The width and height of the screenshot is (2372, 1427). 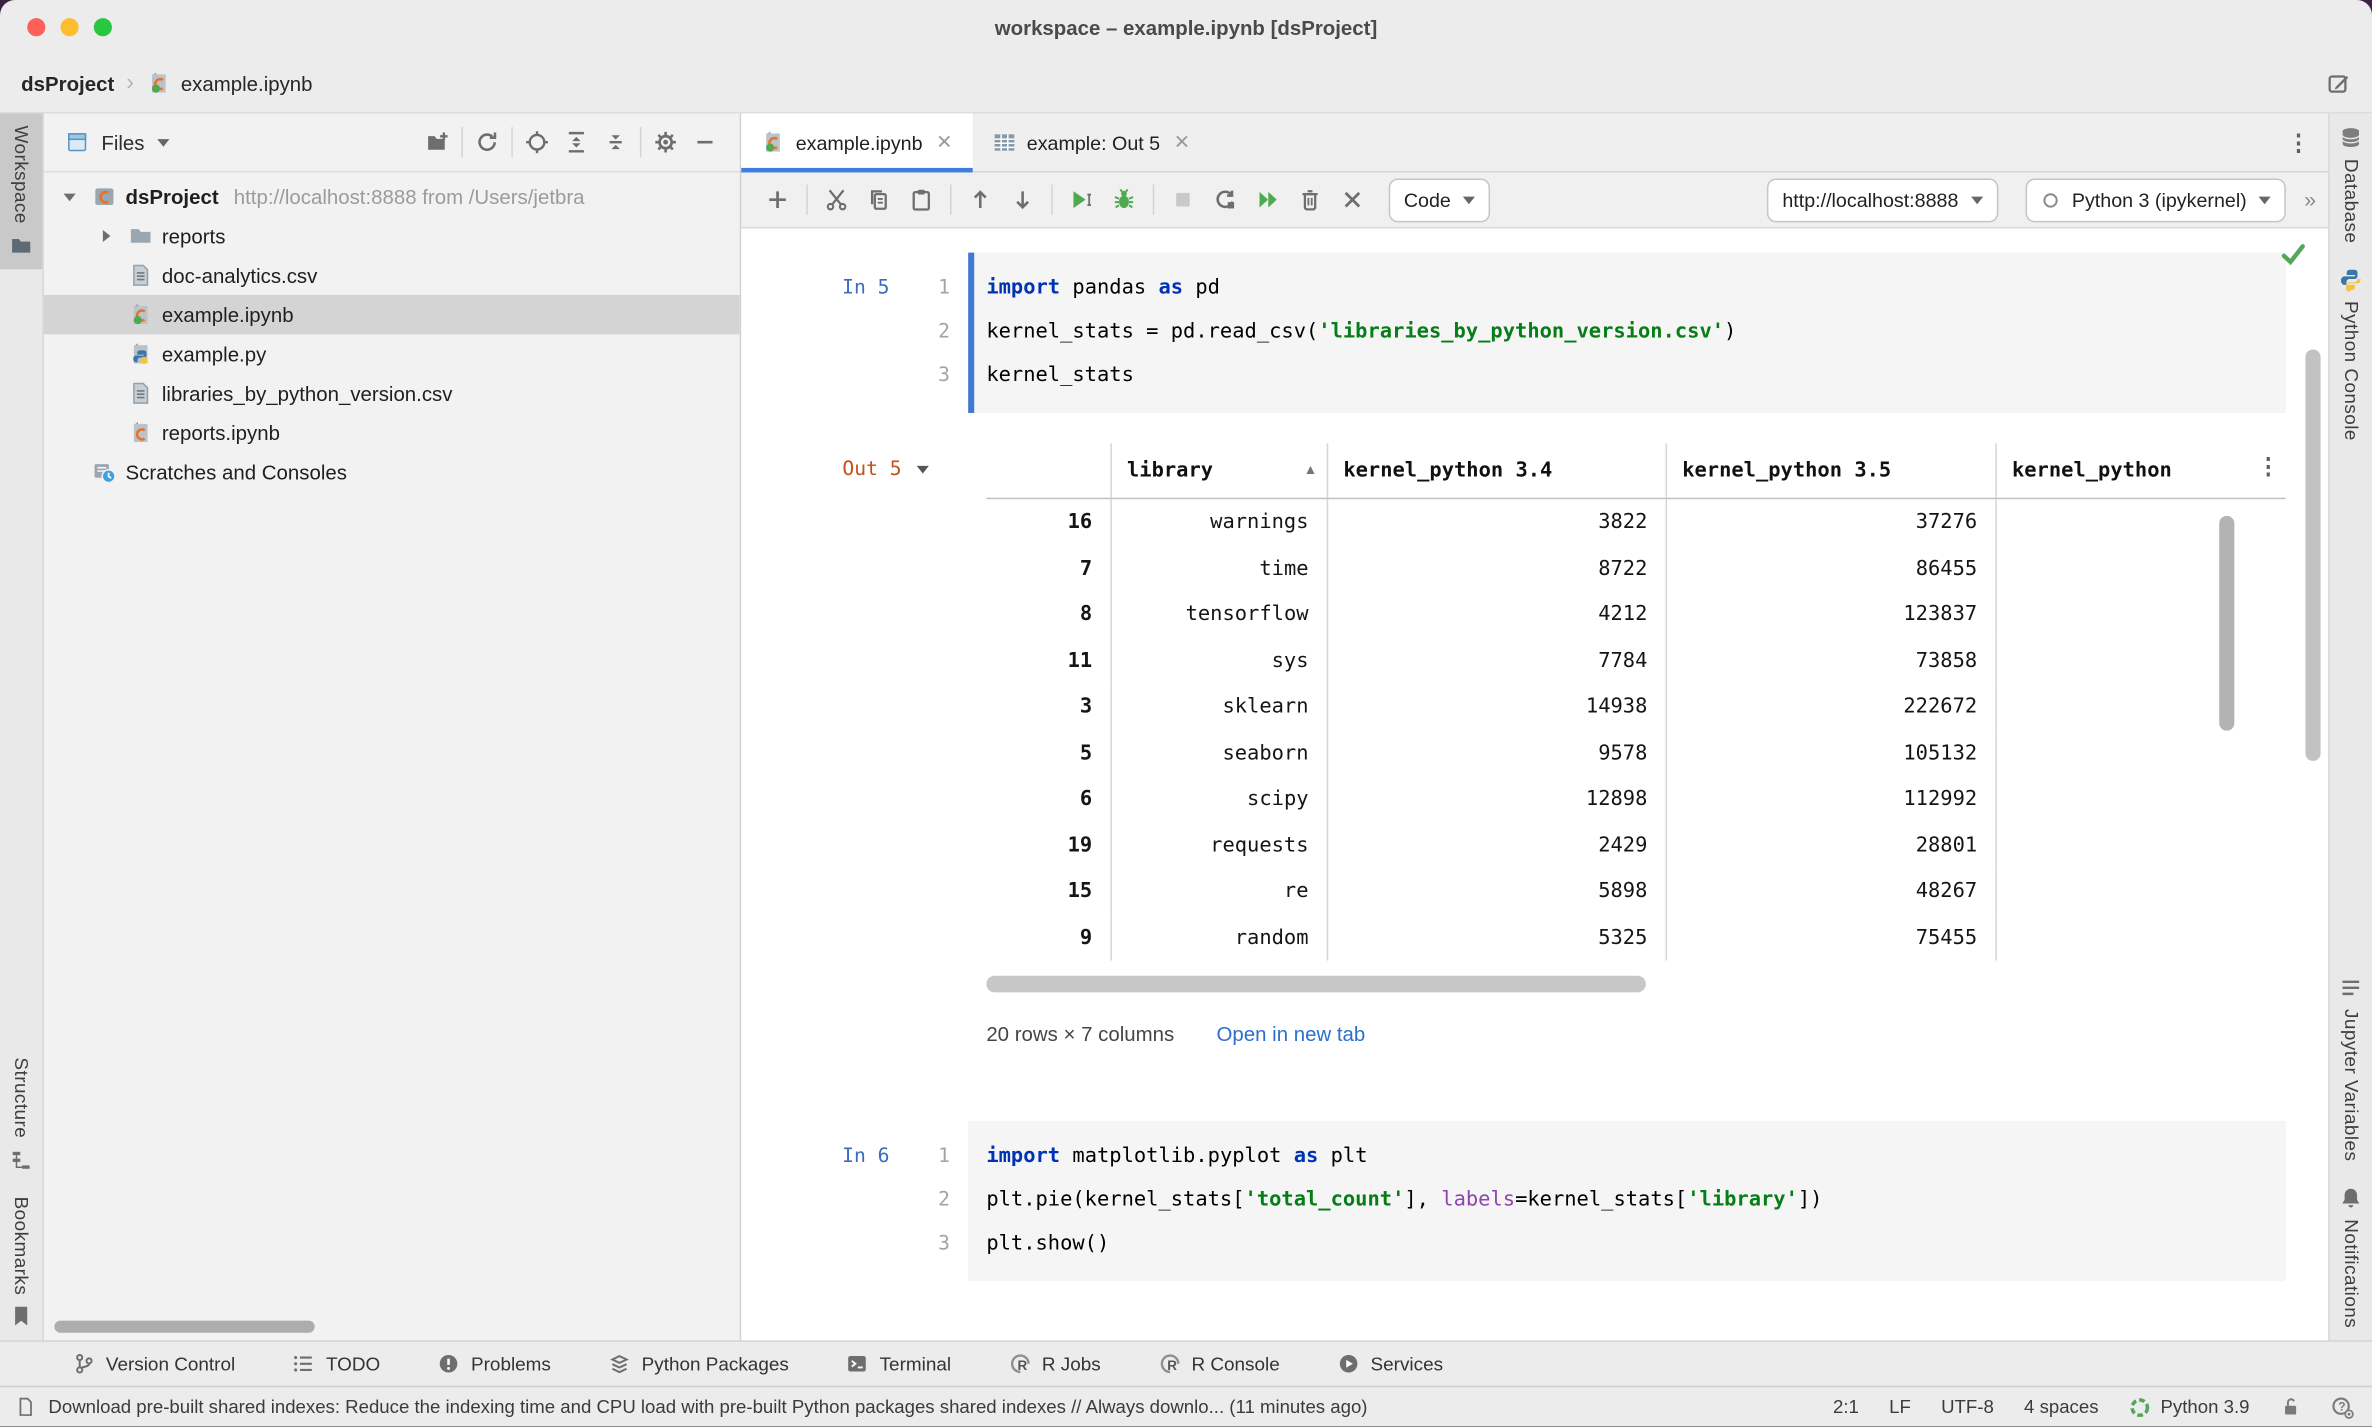 I want to click on tree-item-libraries-by-python-version-csv: libraries_by_python_version.csv, so click(x=392, y=393).